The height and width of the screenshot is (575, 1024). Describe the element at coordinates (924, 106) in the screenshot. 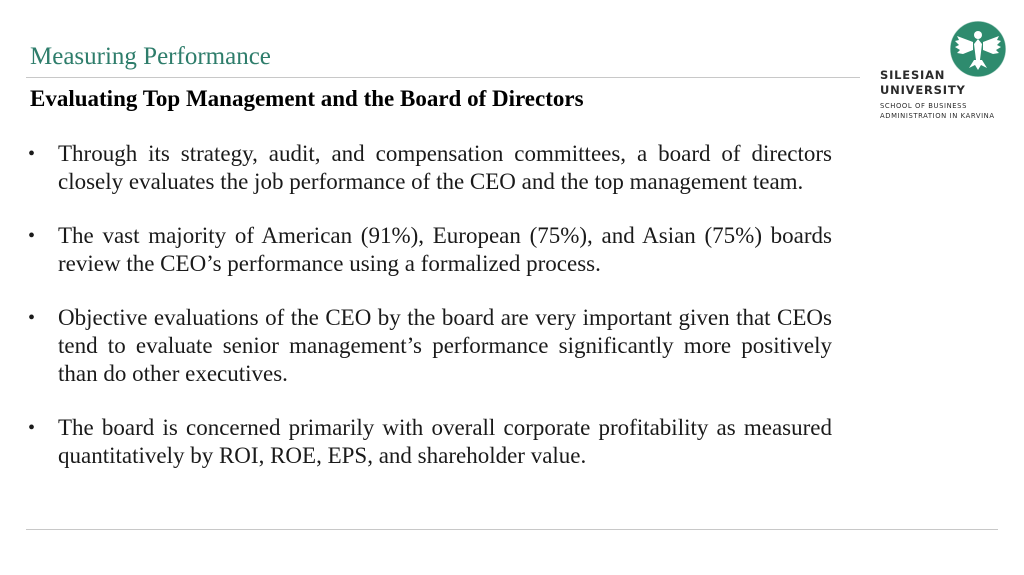

I see `logo-sub-line1: School of Business` at that location.